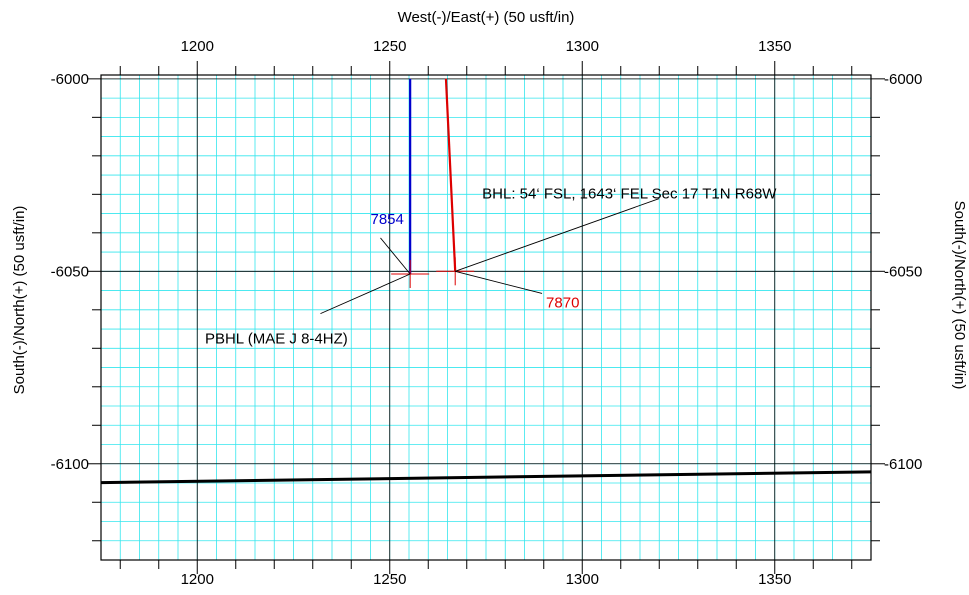 The image size is (969, 595). What do you see at coordinates (486, 17) in the screenshot?
I see `x-axis-title: West(-)/East(+) (50 usft/in)` at bounding box center [486, 17].